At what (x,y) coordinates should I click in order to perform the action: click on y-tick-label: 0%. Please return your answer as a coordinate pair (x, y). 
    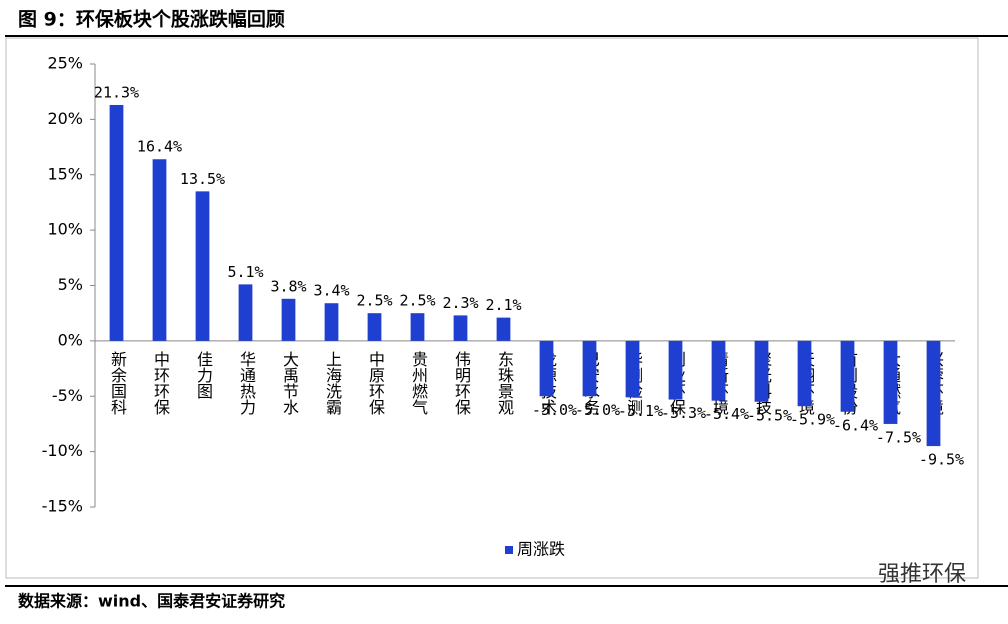
    Looking at the image, I should click on (70, 339).